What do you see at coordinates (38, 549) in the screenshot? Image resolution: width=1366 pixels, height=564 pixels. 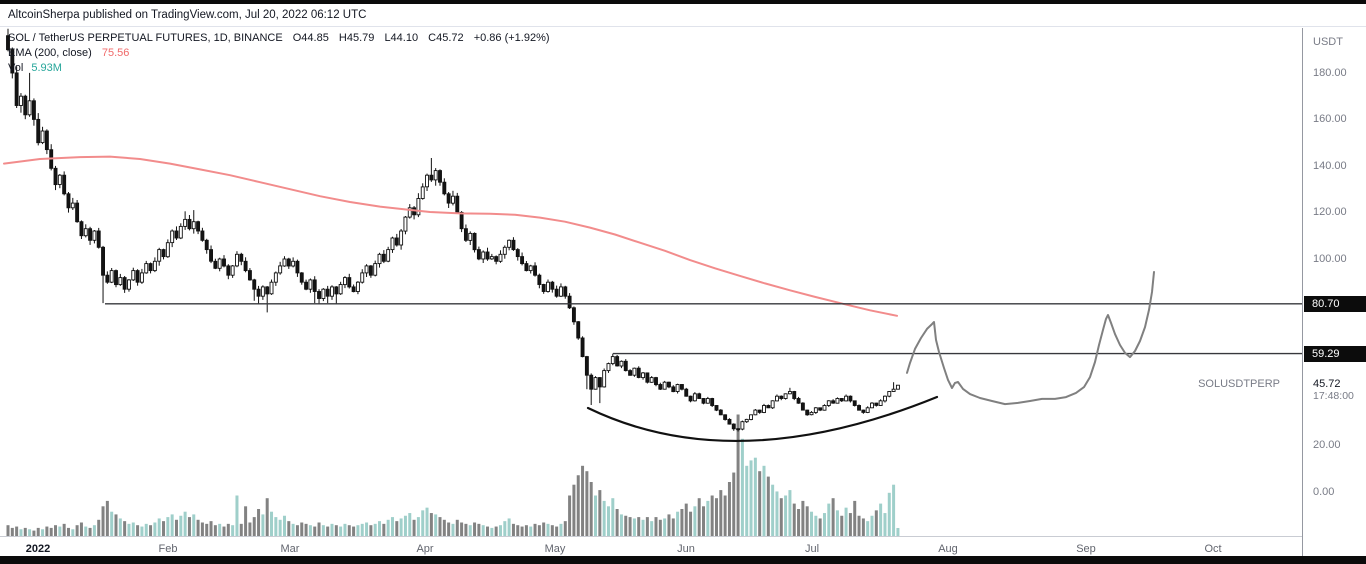 I see `time-label-2022: 2022` at bounding box center [38, 549].